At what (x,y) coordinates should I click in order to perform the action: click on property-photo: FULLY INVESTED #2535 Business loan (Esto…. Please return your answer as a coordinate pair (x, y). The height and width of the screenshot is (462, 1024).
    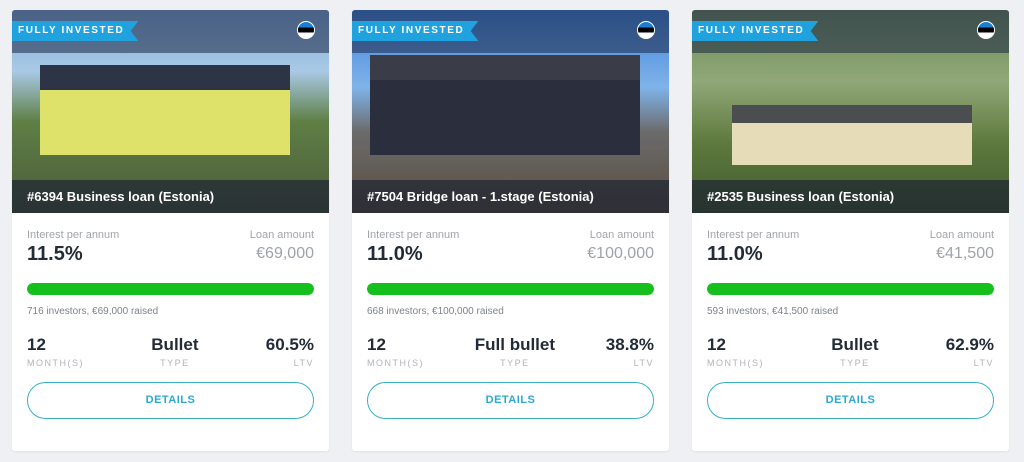
    Looking at the image, I should click on (850, 111).